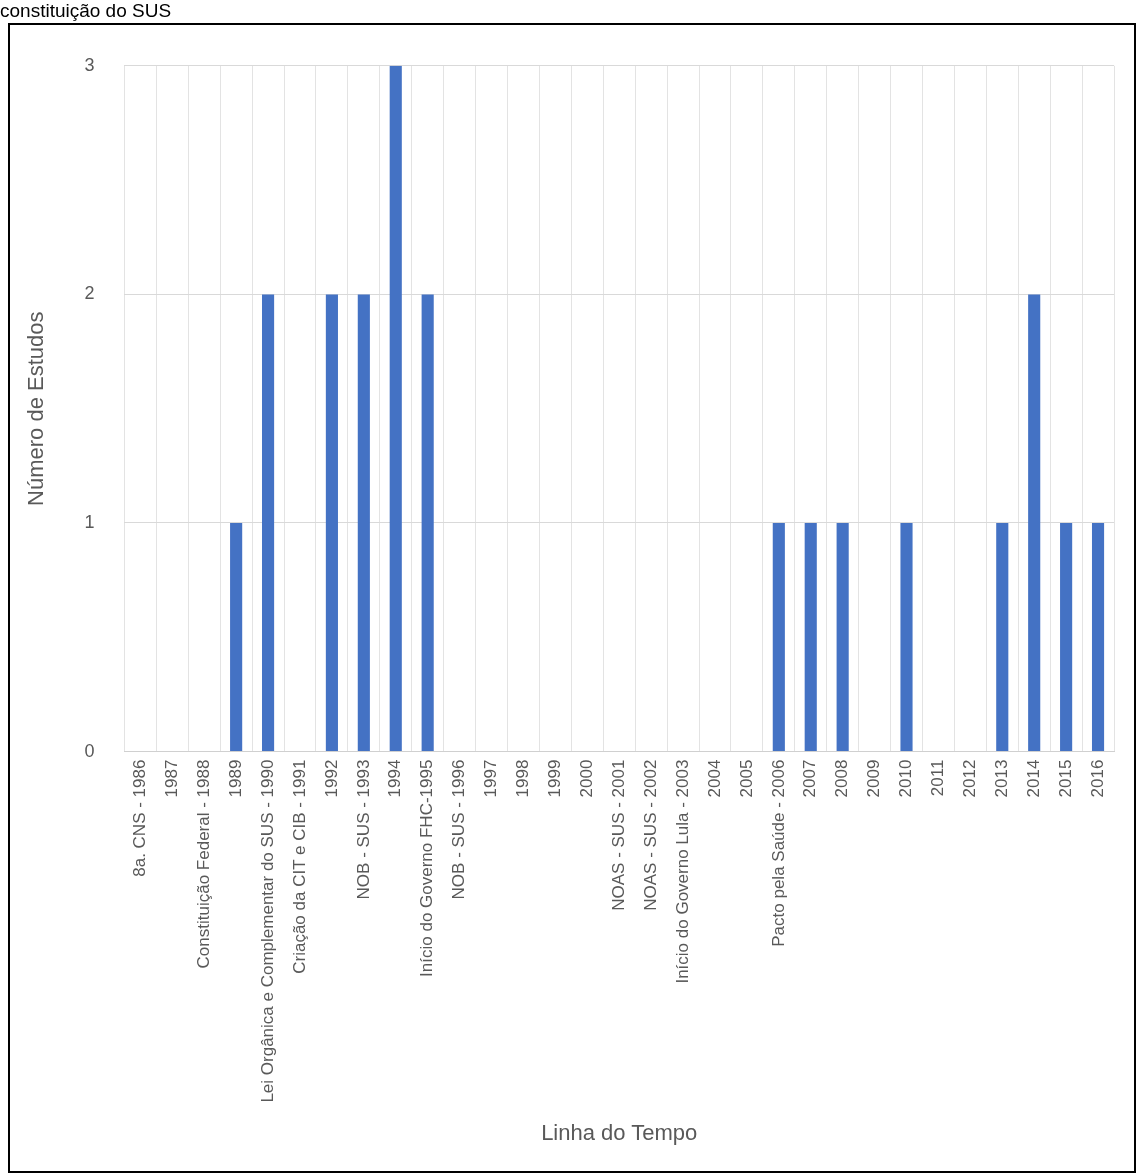 The height and width of the screenshot is (1175, 1140). I want to click on x-tick-label: 8a. CNS - 1986, so click(140, 818).